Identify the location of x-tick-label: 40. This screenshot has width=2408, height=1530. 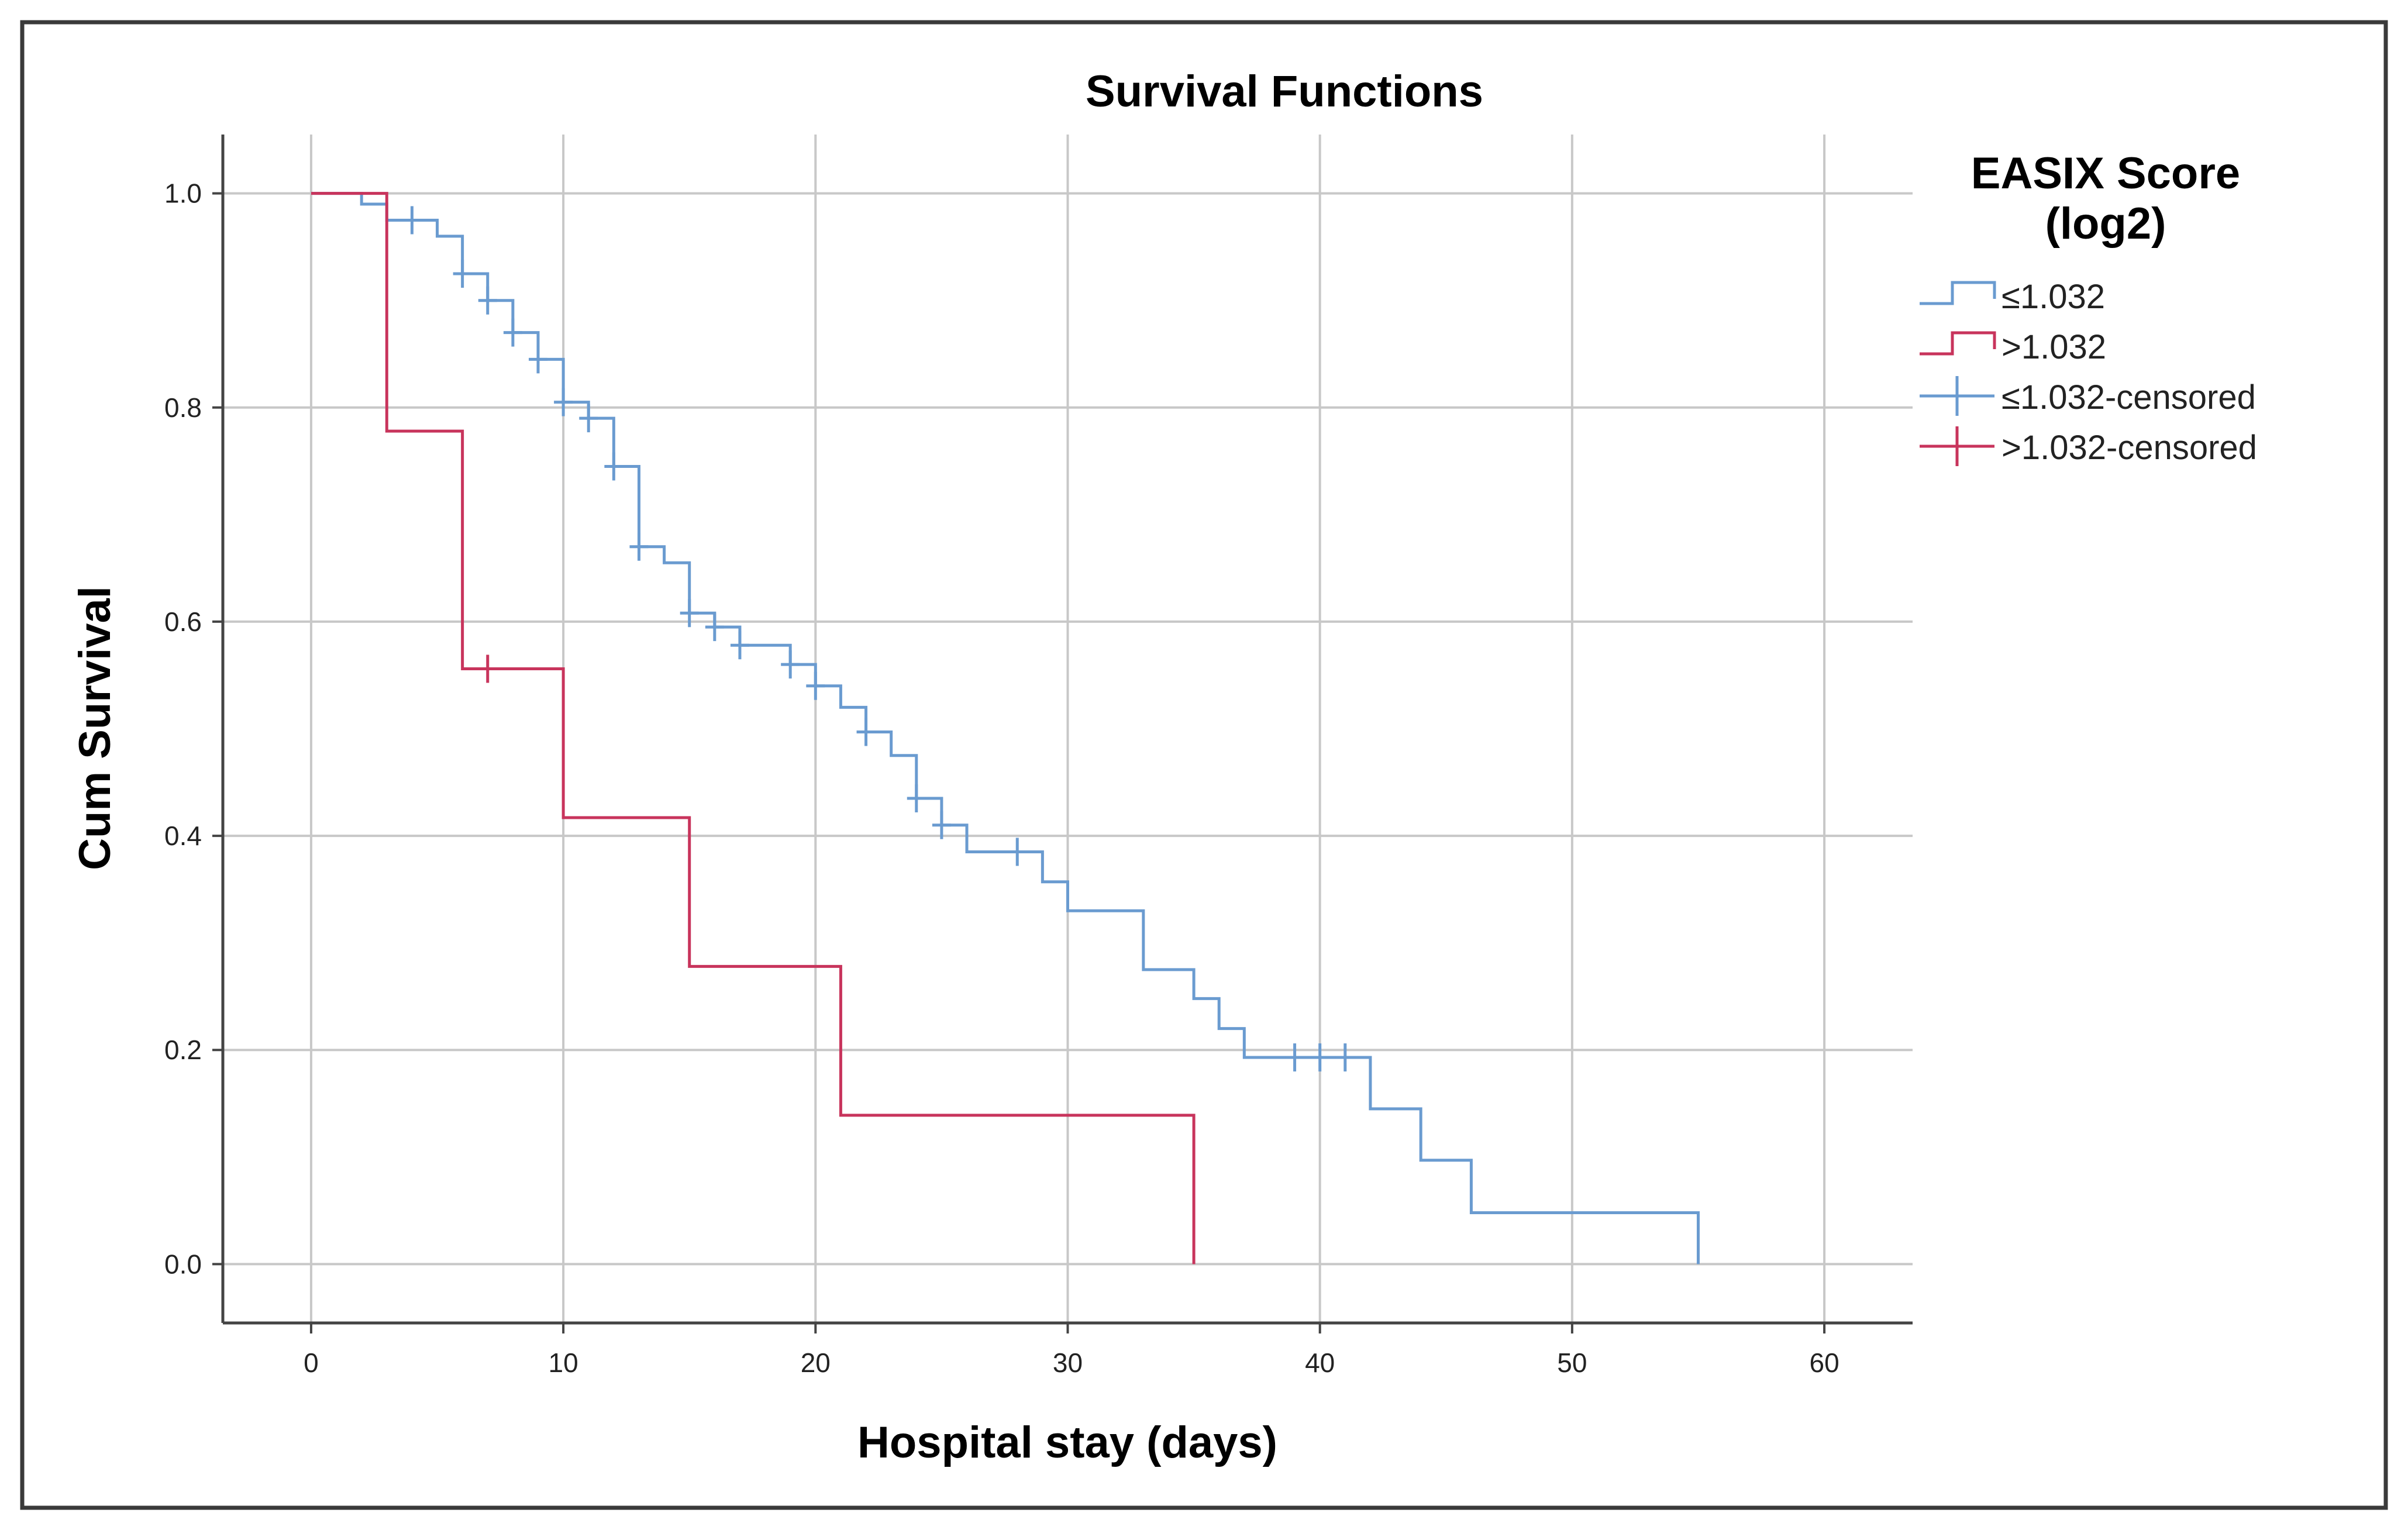
(1320, 1363).